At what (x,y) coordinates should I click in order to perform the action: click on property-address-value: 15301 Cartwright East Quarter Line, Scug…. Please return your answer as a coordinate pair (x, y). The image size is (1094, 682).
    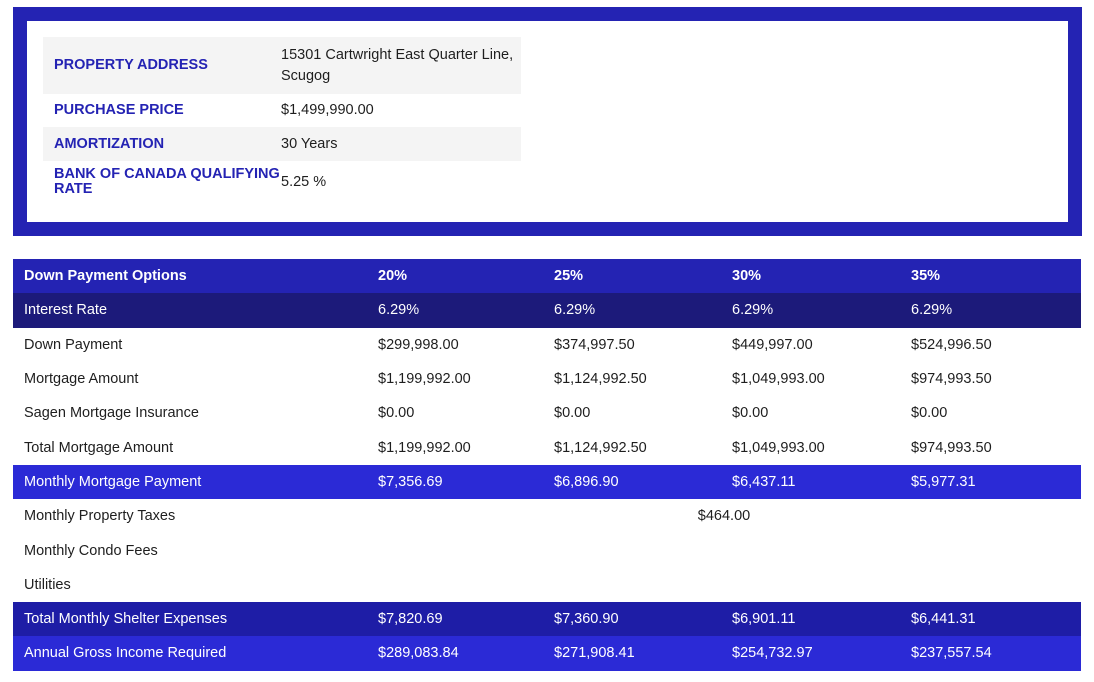
    Looking at the image, I should click on (397, 65).